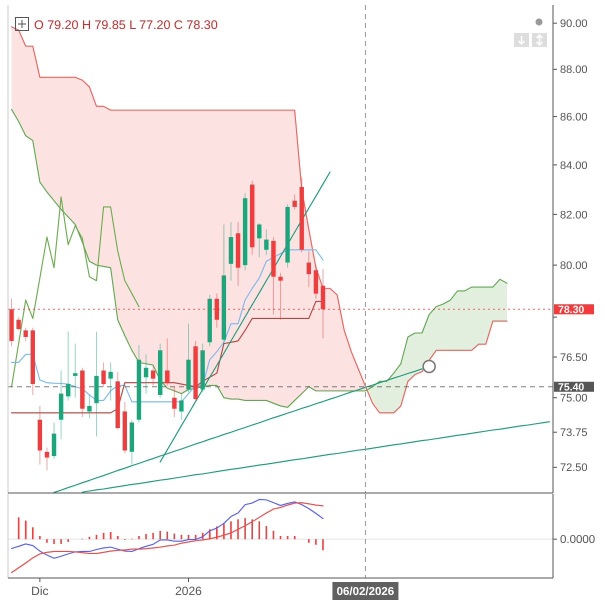 The width and height of the screenshot is (605, 608). What do you see at coordinates (571, 387) in the screenshot?
I see `ref-line-label: 75.40` at bounding box center [571, 387].